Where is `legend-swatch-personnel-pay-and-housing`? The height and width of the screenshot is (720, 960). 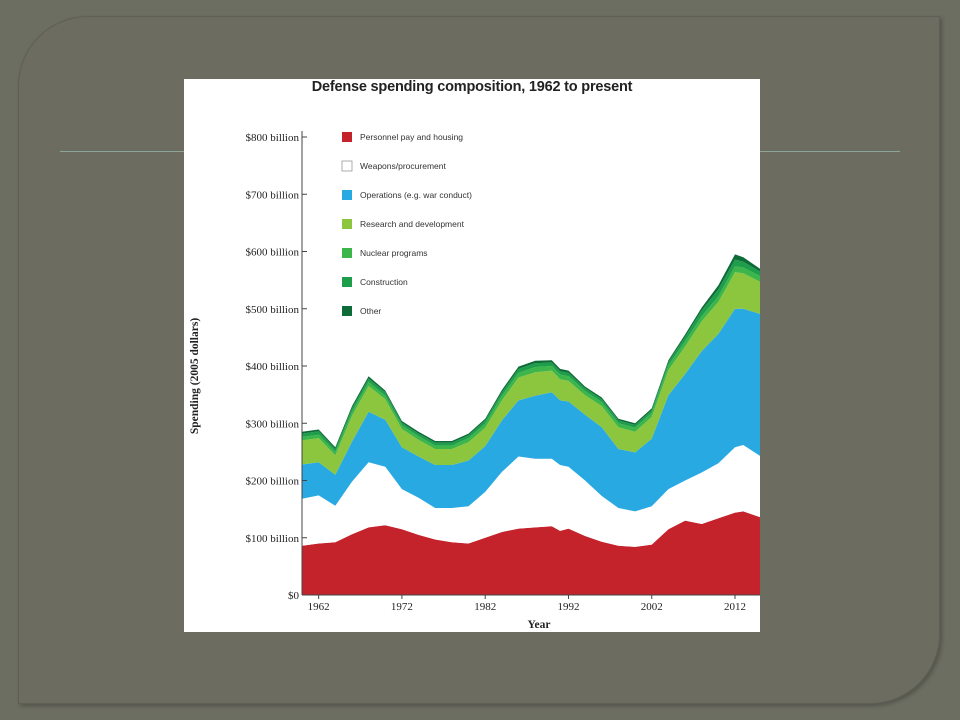 legend-swatch-personnel-pay-and-housing is located at coordinates (347, 137).